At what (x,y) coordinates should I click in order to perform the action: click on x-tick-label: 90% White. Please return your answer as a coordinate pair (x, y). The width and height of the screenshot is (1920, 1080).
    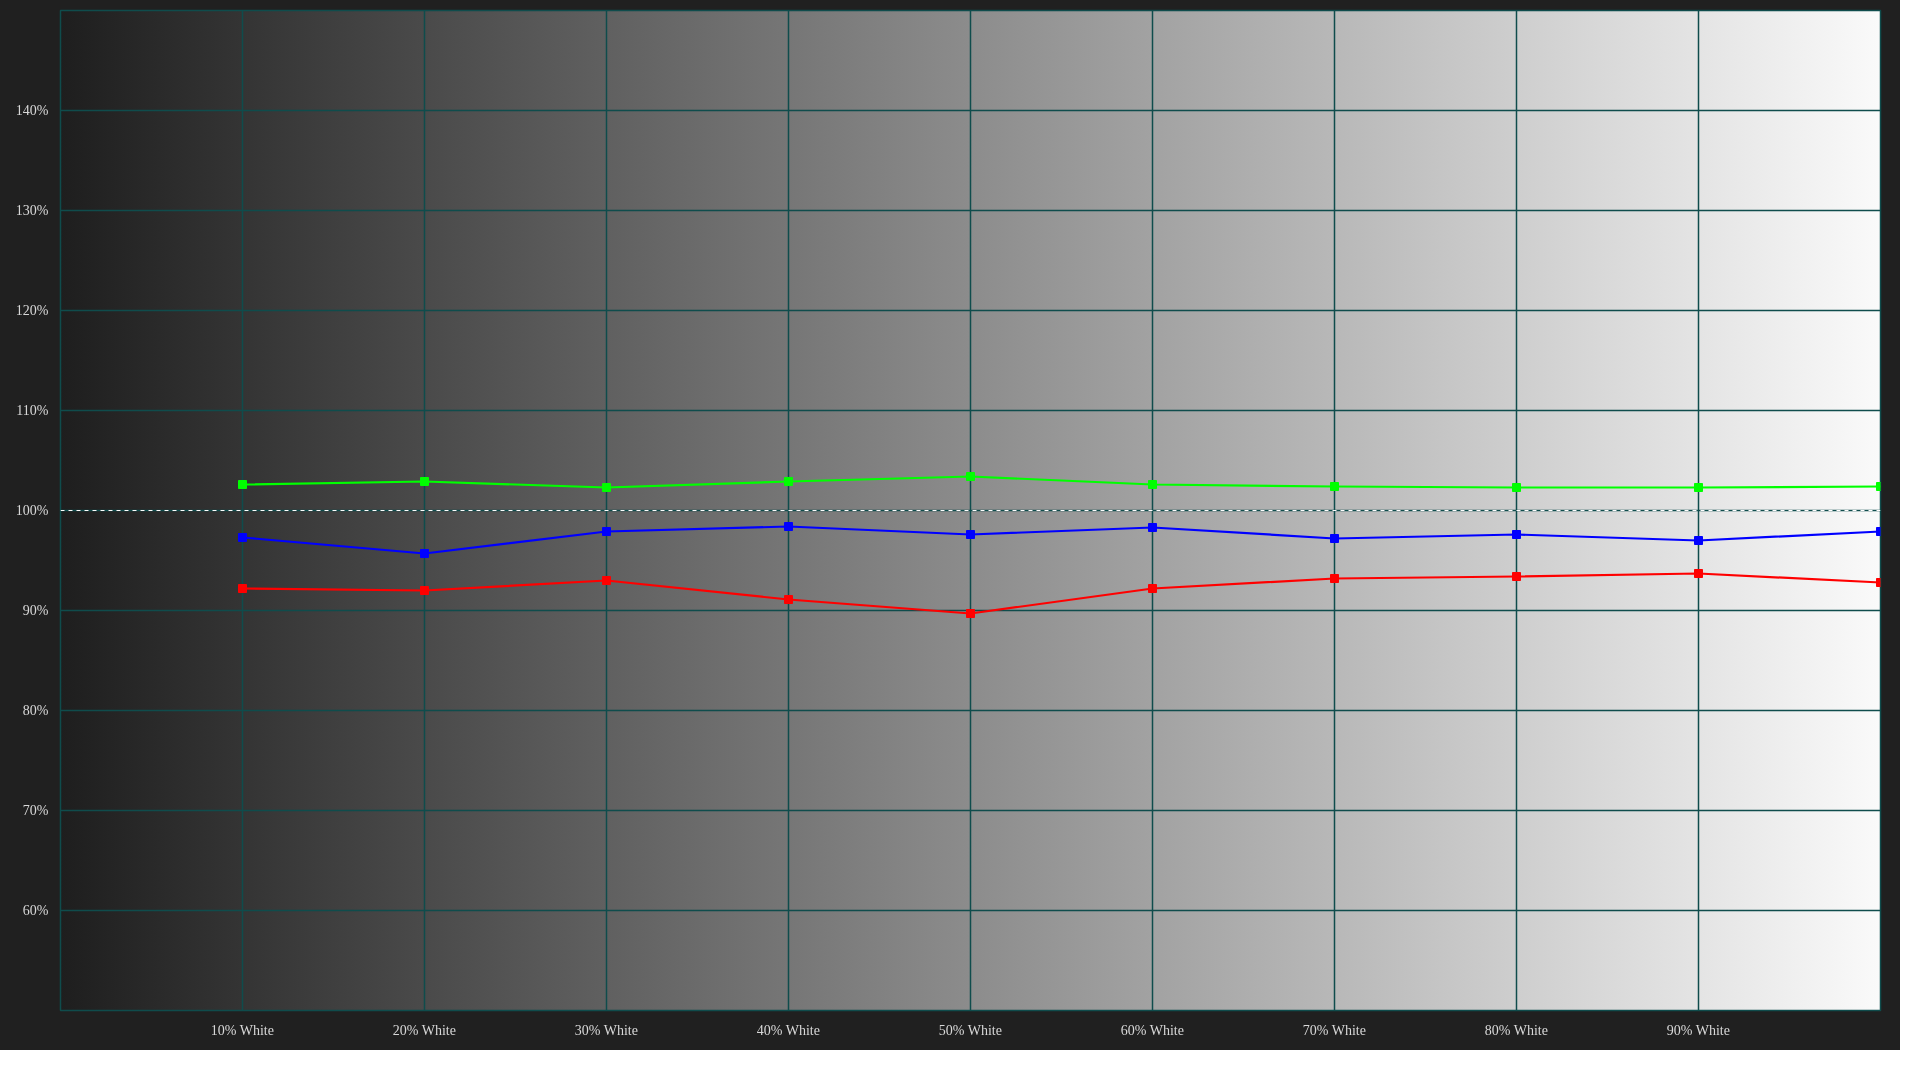
    Looking at the image, I should click on (1698, 1030).